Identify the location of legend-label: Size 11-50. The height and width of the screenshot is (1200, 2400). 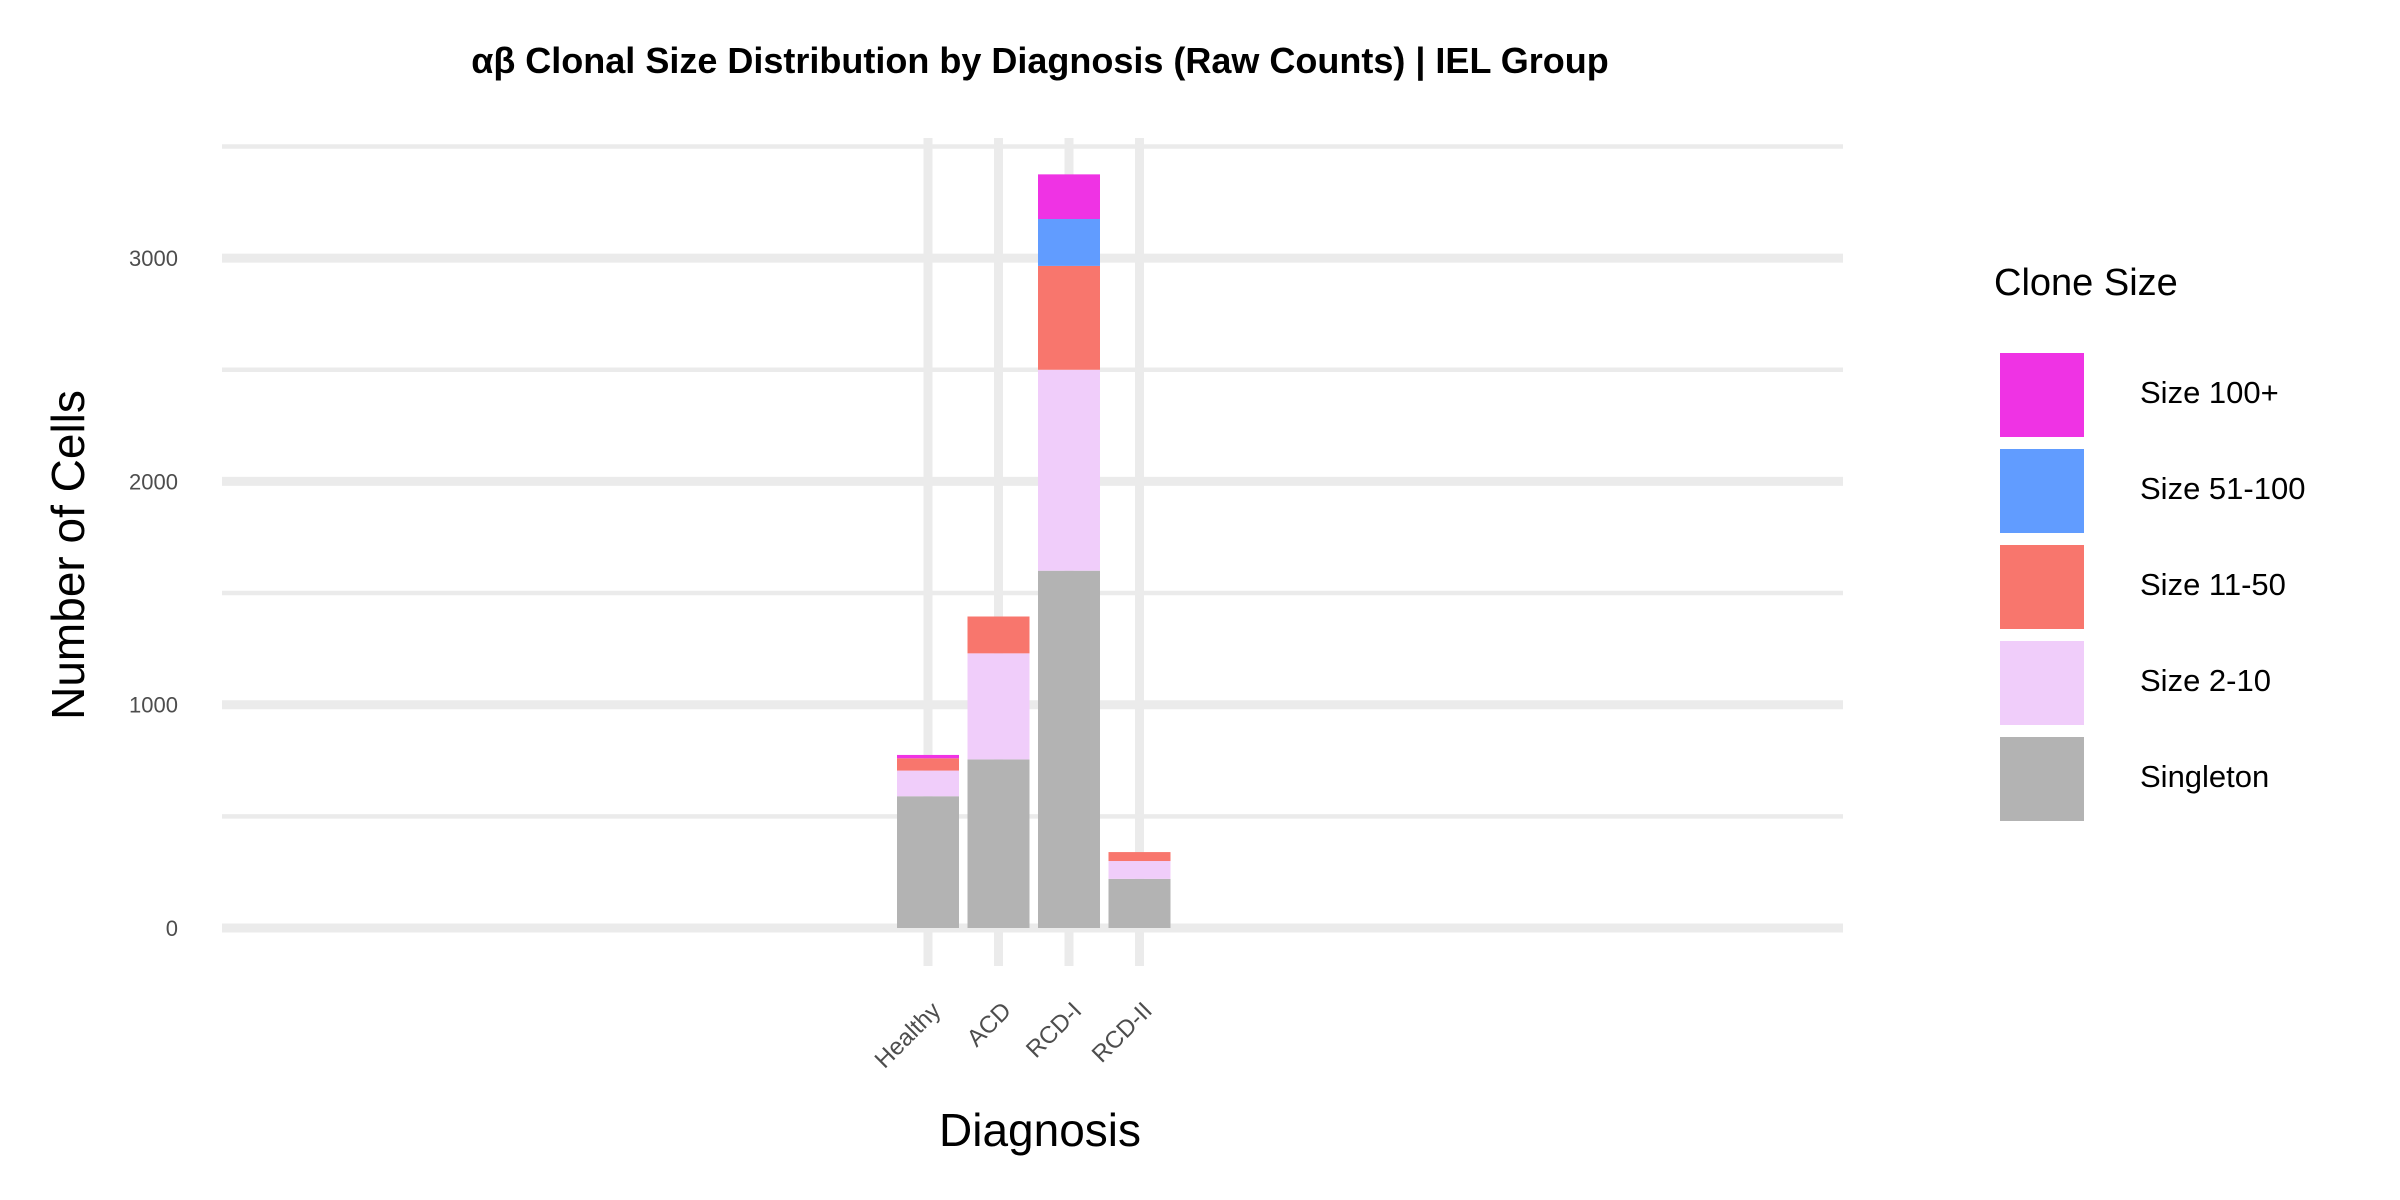
(2213, 584).